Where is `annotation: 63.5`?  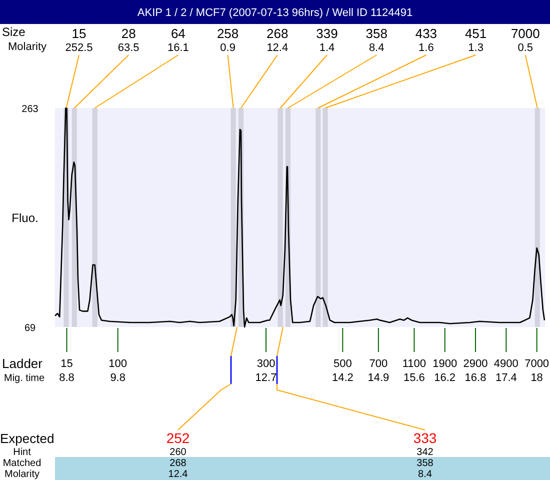
annotation: 63.5 is located at coordinates (129, 48).